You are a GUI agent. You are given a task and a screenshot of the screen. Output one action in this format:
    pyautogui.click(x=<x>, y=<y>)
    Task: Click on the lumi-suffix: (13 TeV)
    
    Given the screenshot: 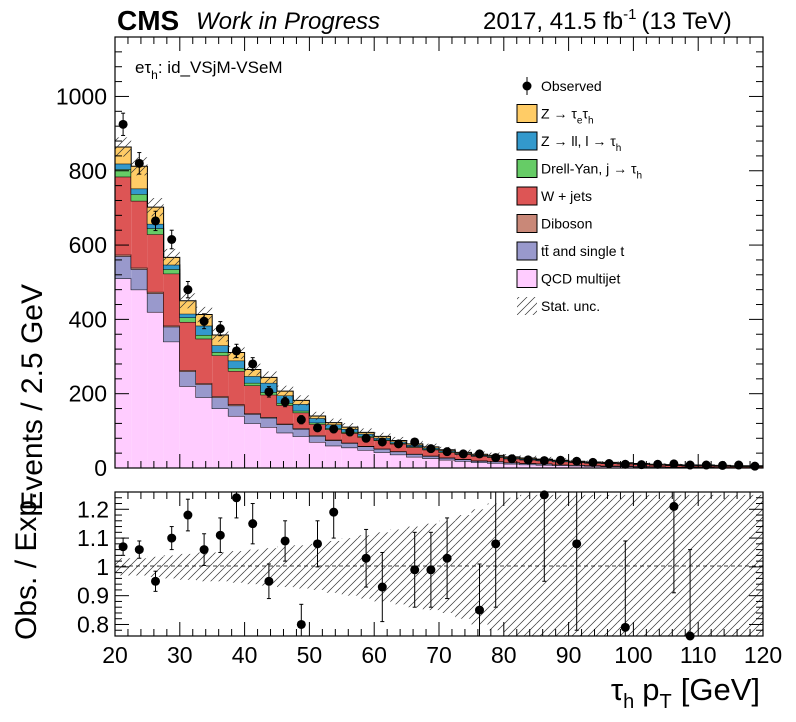 What is the action you would take?
    pyautogui.click(x=686, y=21)
    